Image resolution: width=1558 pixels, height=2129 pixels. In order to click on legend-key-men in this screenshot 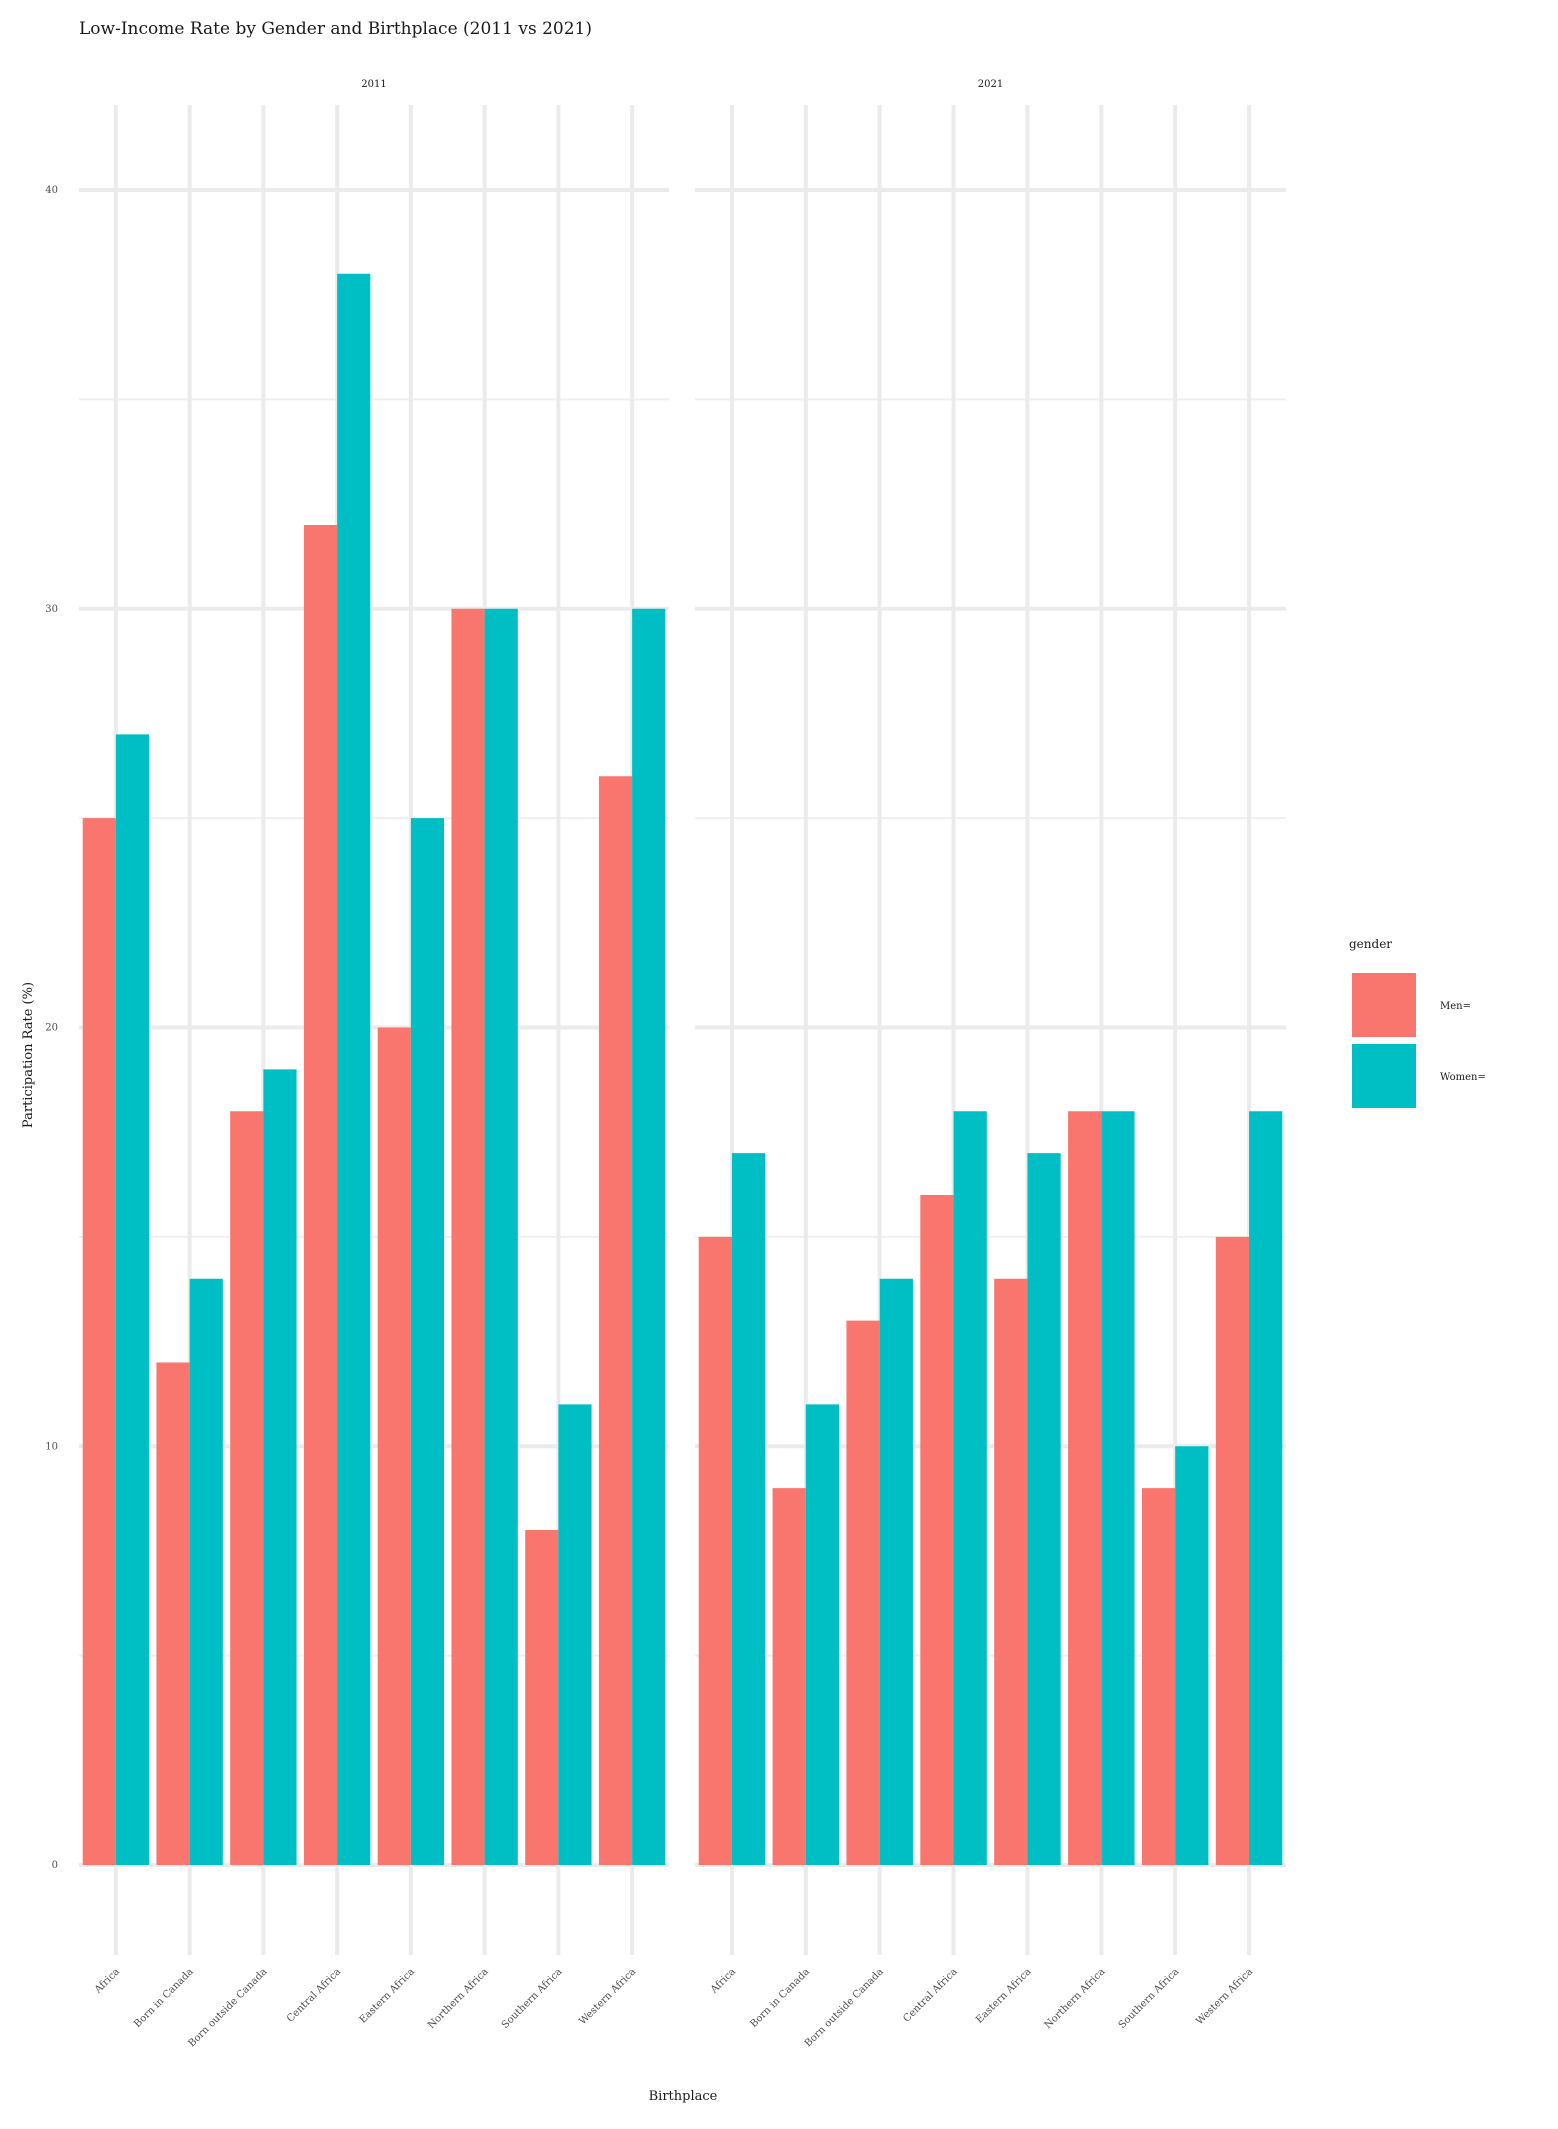, I will do `click(1384, 1005)`.